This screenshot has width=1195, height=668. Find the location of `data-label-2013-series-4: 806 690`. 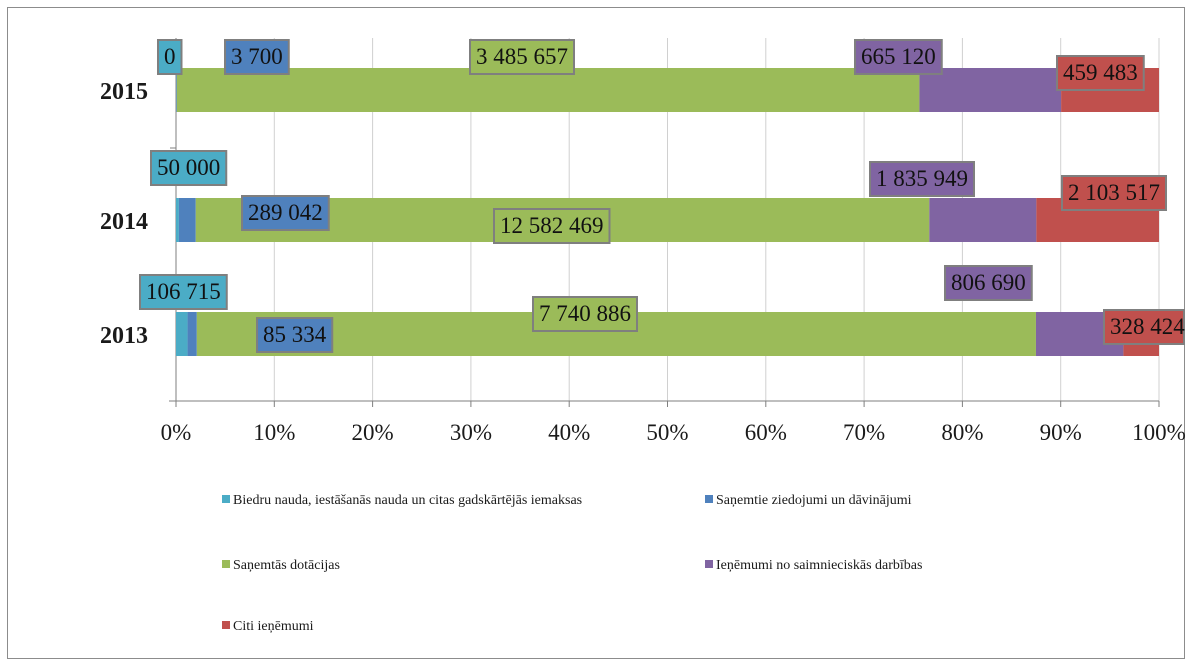

data-label-2013-series-4: 806 690 is located at coordinates (988, 283).